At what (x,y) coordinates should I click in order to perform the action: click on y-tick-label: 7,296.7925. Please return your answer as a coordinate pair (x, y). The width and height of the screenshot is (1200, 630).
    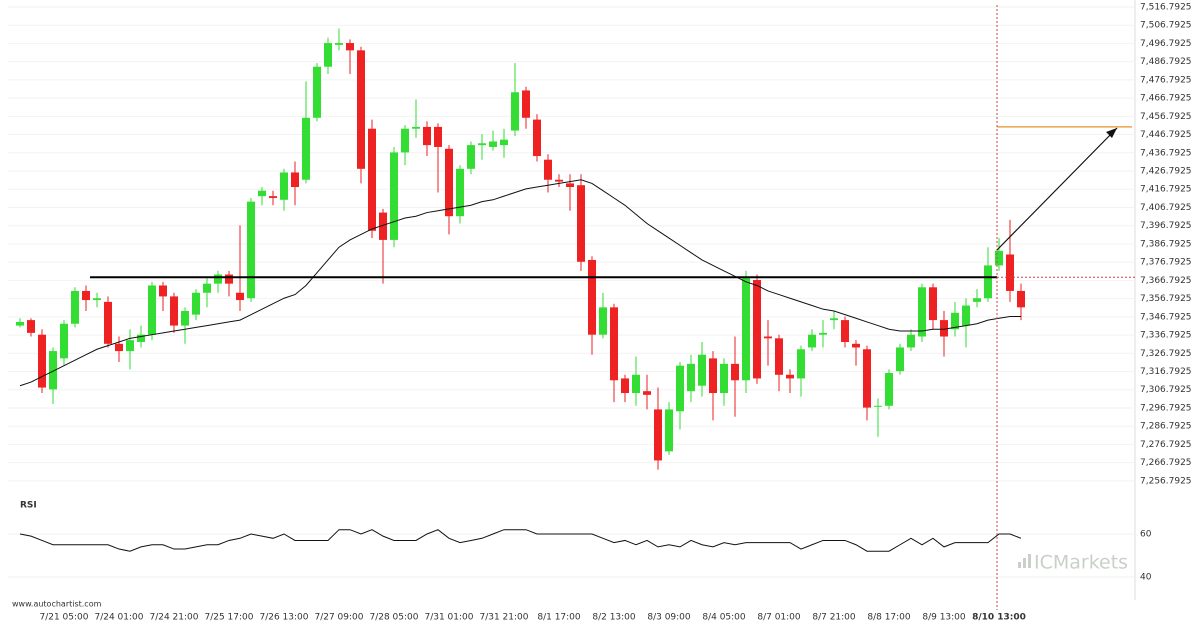
    Looking at the image, I should click on (1166, 408).